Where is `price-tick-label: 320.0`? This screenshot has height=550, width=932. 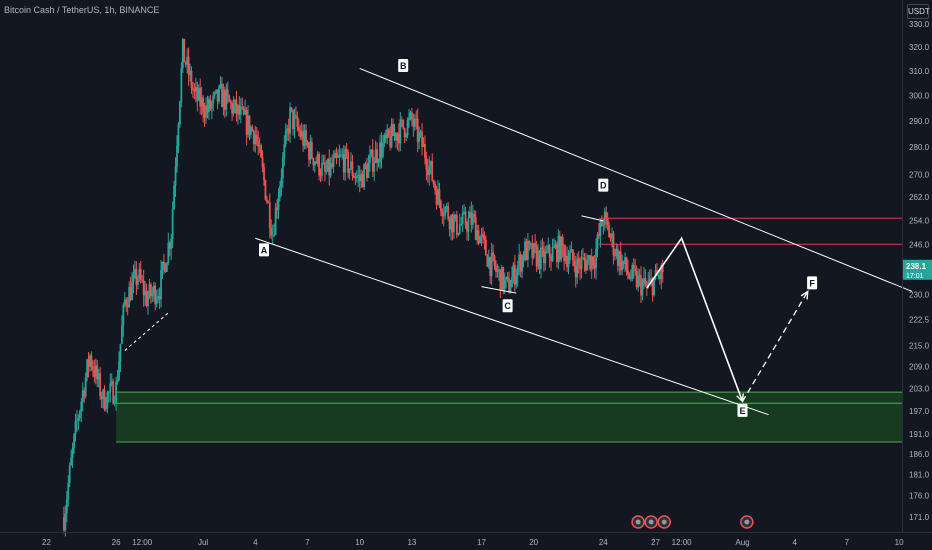
price-tick-label: 320.0 is located at coordinates (919, 47).